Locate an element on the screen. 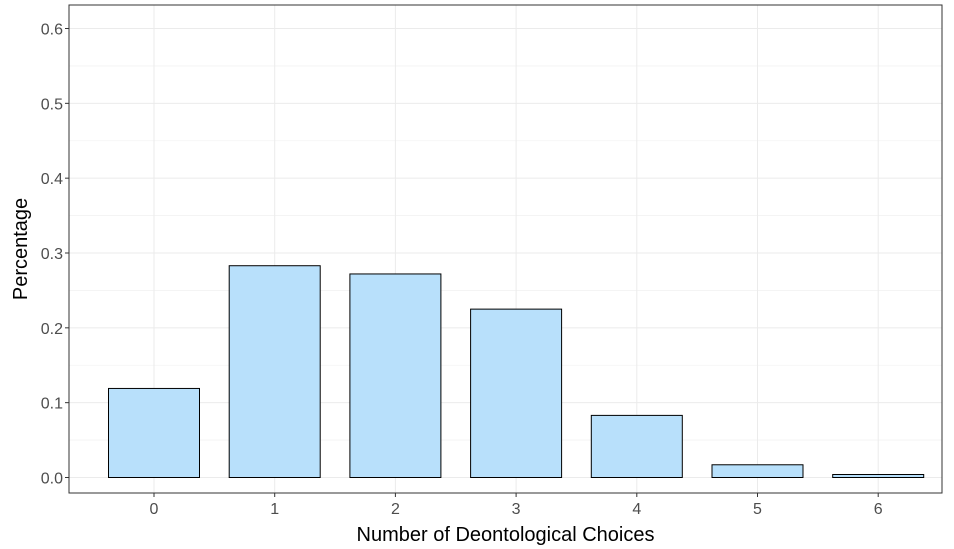 The height and width of the screenshot is (549, 954). y-tick-label: 0.1 is located at coordinates (52, 404).